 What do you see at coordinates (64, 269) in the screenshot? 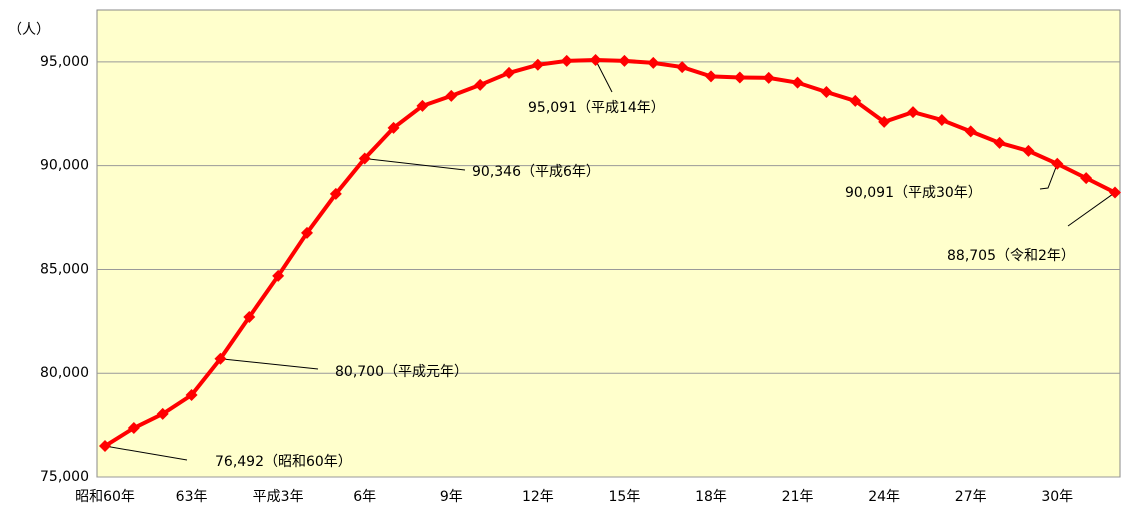
I see `y-tick-label: 85,000` at bounding box center [64, 269].